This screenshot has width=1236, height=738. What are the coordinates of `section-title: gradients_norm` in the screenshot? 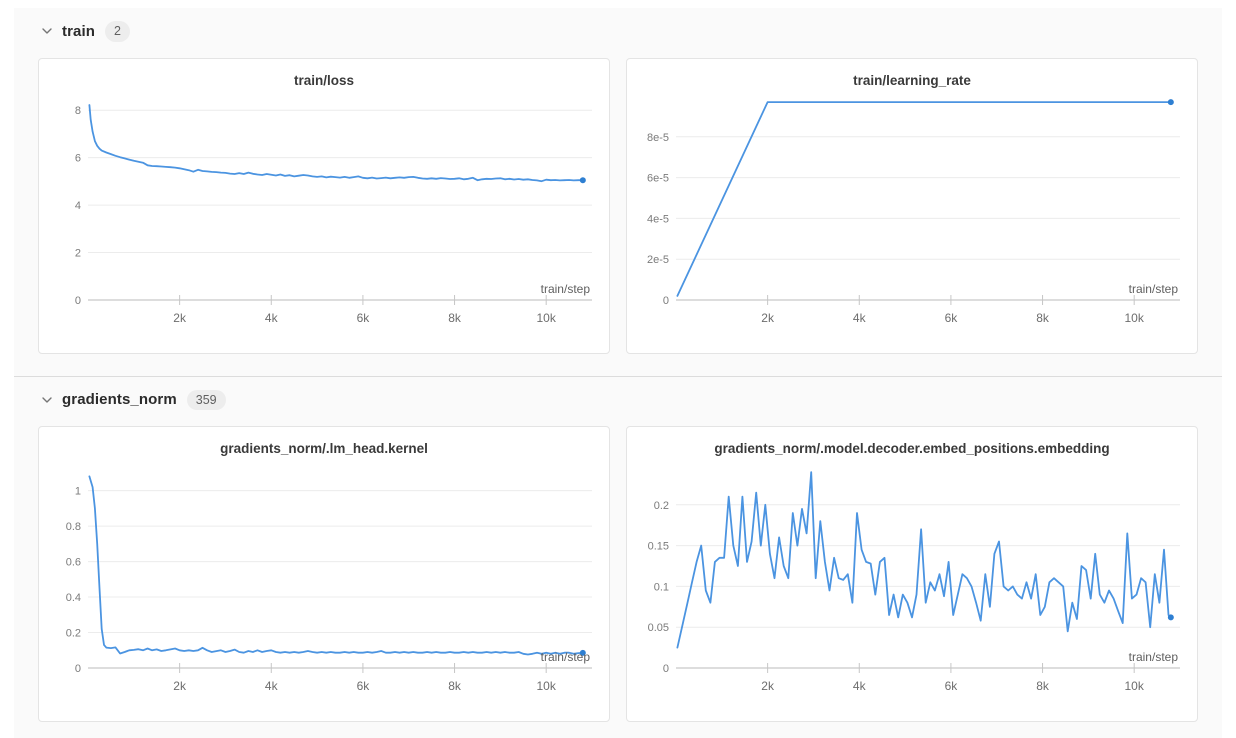 It's located at (119, 400).